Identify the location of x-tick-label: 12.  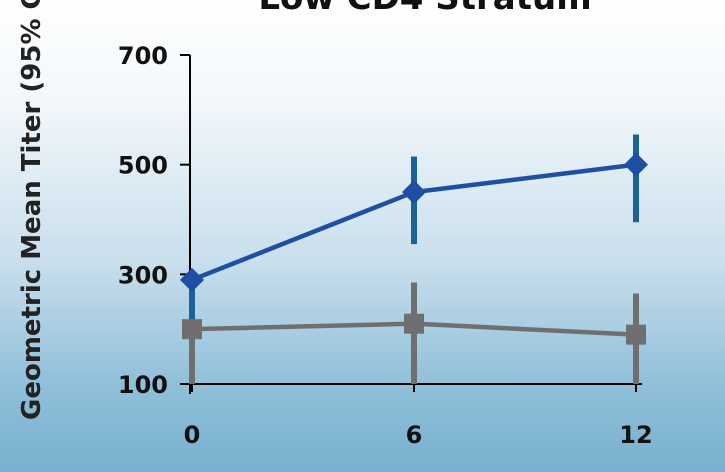
(635, 435).